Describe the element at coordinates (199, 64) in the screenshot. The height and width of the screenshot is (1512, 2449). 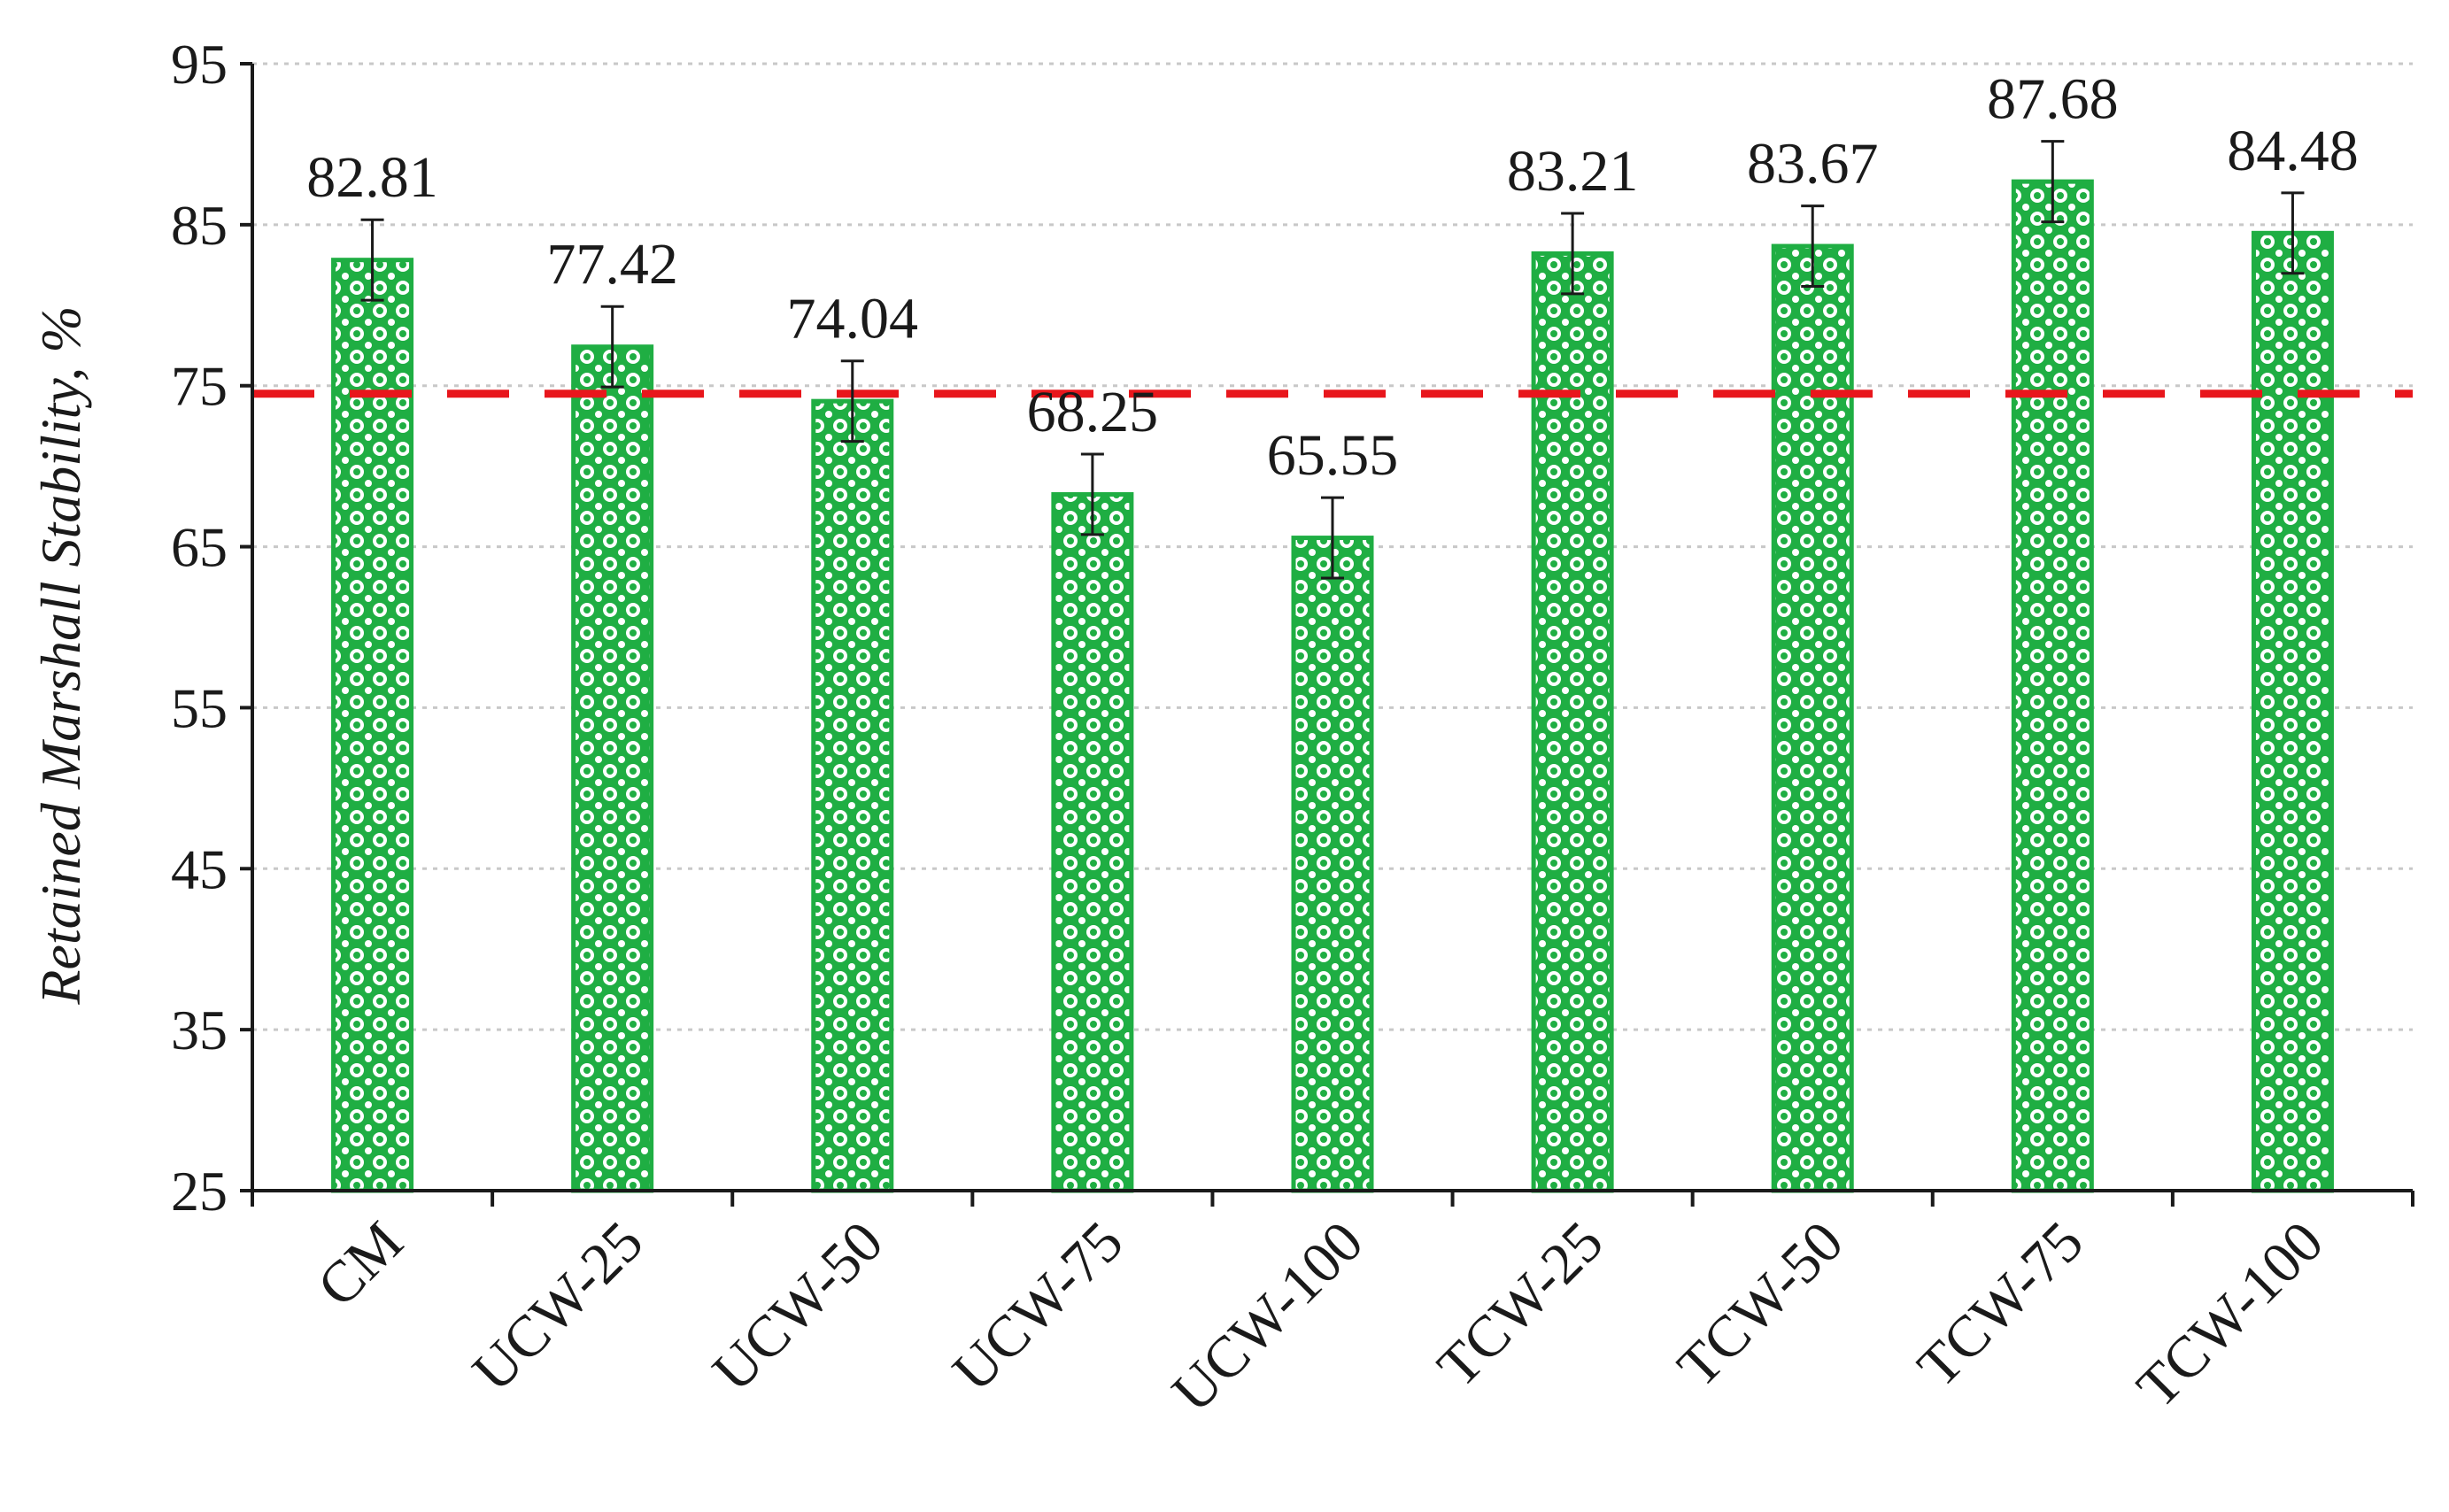
I see `y-tick-label: 95` at that location.